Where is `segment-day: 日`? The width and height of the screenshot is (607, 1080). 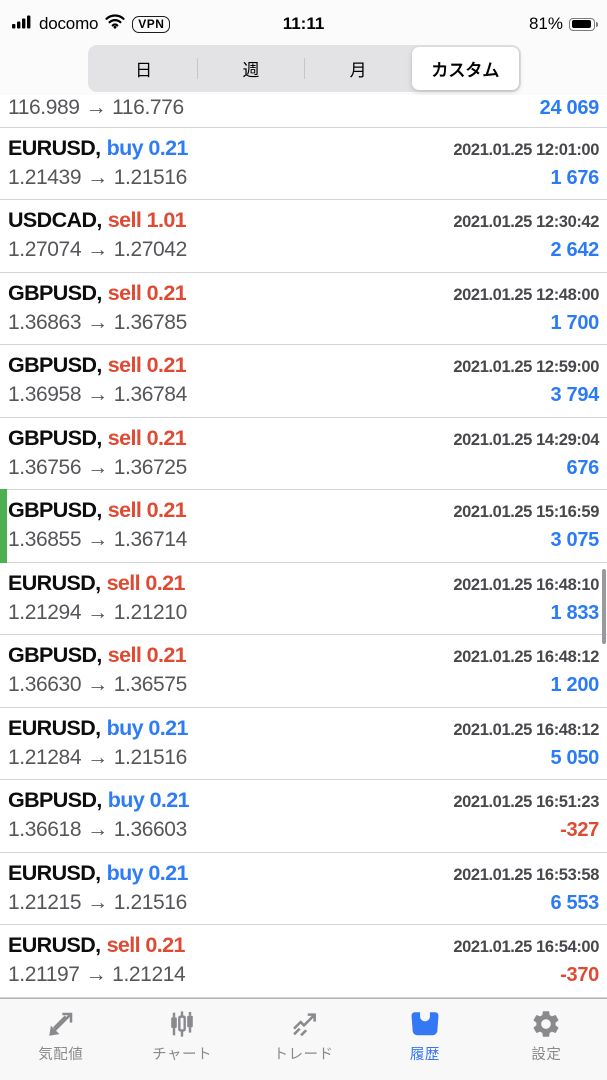 segment-day: 日 is located at coordinates (144, 70).